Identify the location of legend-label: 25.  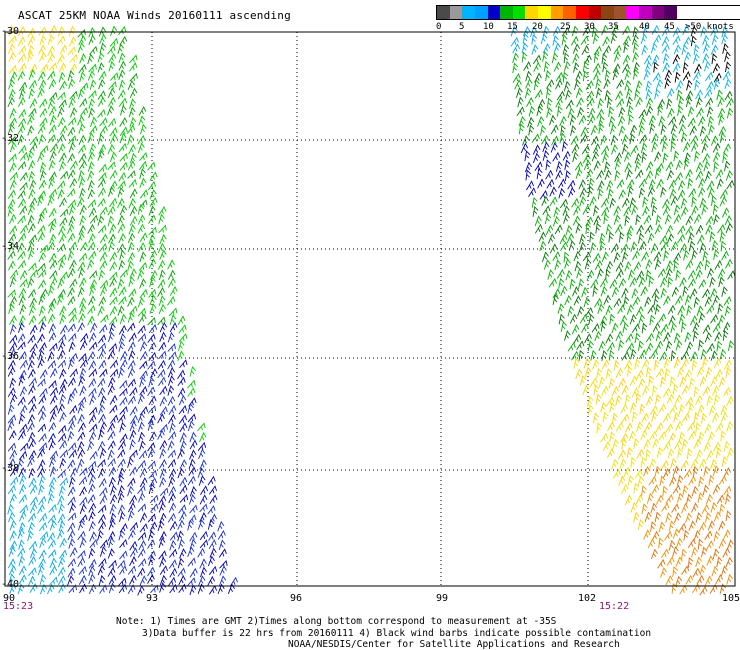
(565, 27).